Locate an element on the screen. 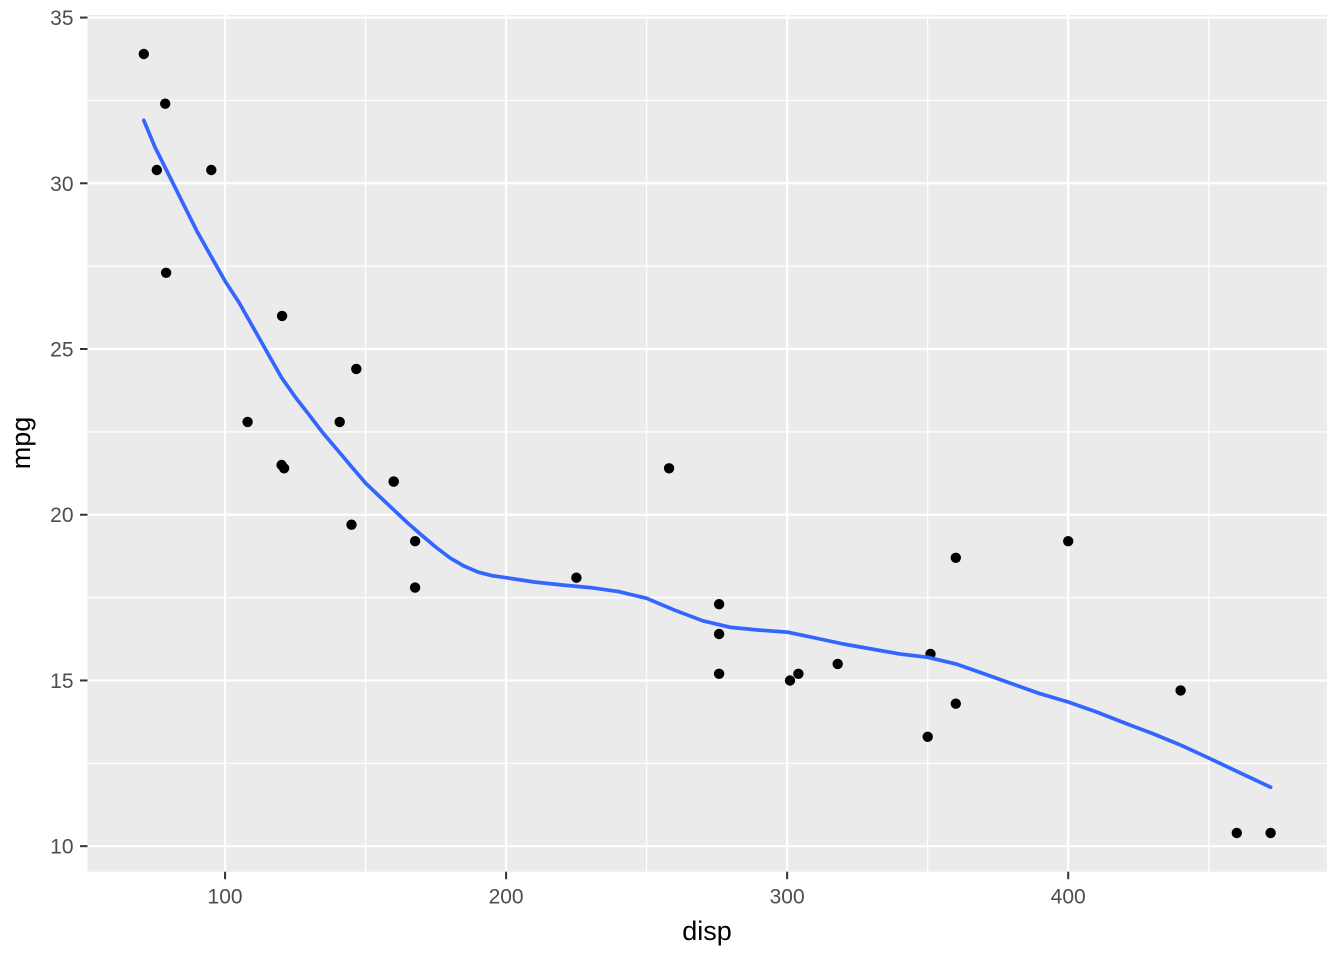 The height and width of the screenshot is (960, 1344). x-tick-label: 300 is located at coordinates (787, 897).